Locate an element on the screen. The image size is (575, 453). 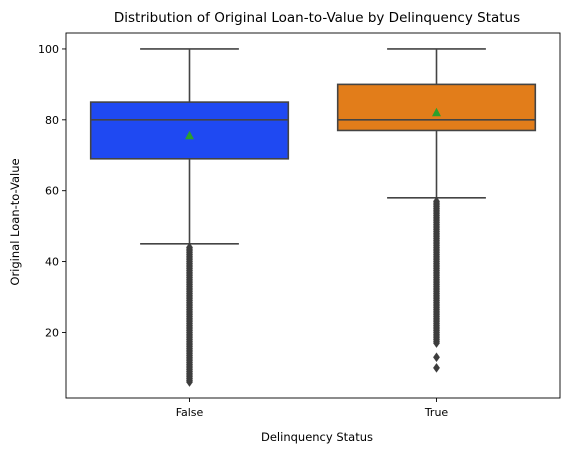
y-axis-ticks: 20 40 60 80 100 is located at coordinates (52, 191).